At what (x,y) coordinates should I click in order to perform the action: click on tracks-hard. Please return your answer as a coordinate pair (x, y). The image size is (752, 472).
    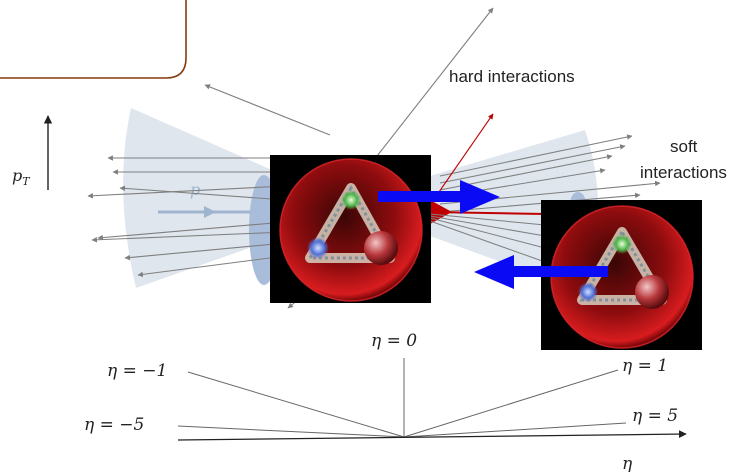
    Looking at the image, I should click on (487, 168).